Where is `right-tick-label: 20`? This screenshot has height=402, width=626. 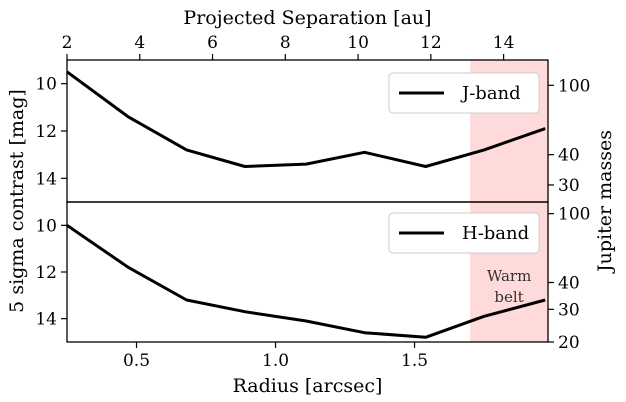 right-tick-label: 20 is located at coordinates (569, 343).